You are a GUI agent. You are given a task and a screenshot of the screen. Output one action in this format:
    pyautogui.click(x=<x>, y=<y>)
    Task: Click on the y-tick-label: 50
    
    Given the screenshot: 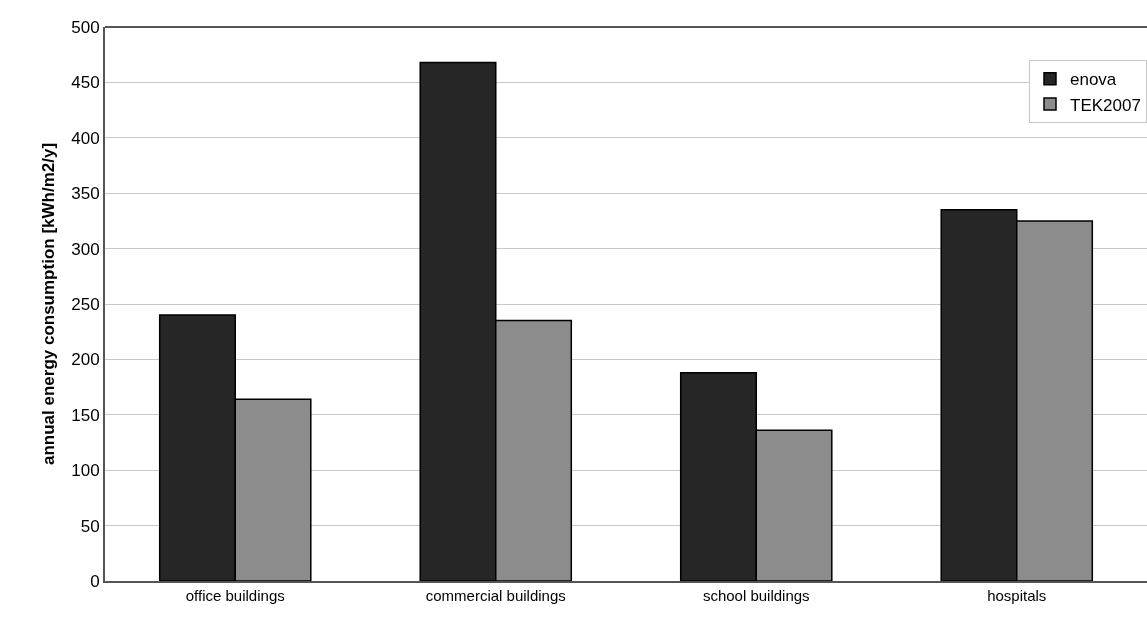 What is the action you would take?
    pyautogui.click(x=90, y=526)
    